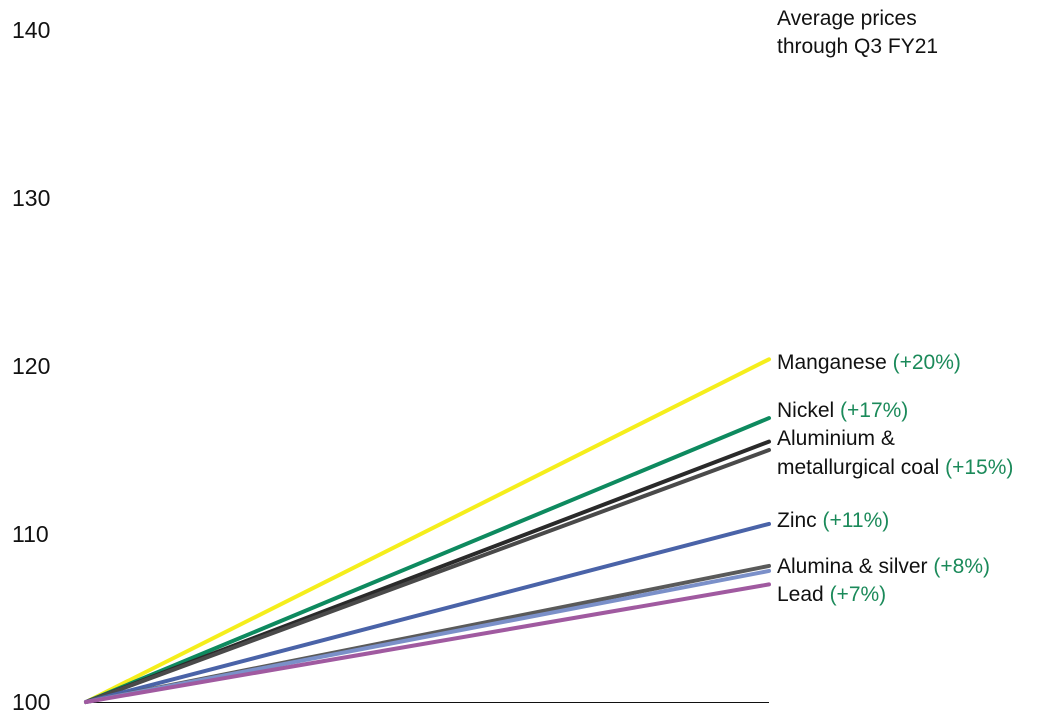  What do you see at coordinates (808, 410) in the screenshot?
I see `series-label-name: Nickel` at bounding box center [808, 410].